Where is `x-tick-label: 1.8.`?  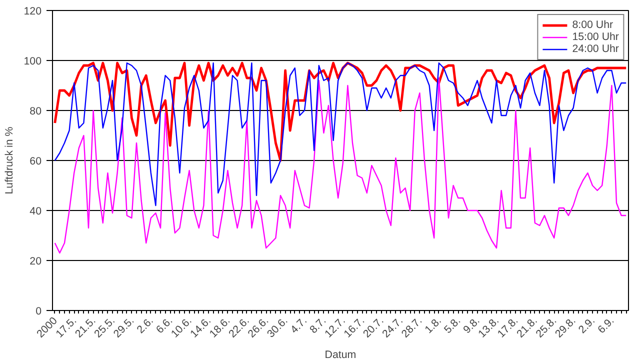 x-tick-label: 1.8. is located at coordinates (433, 325).